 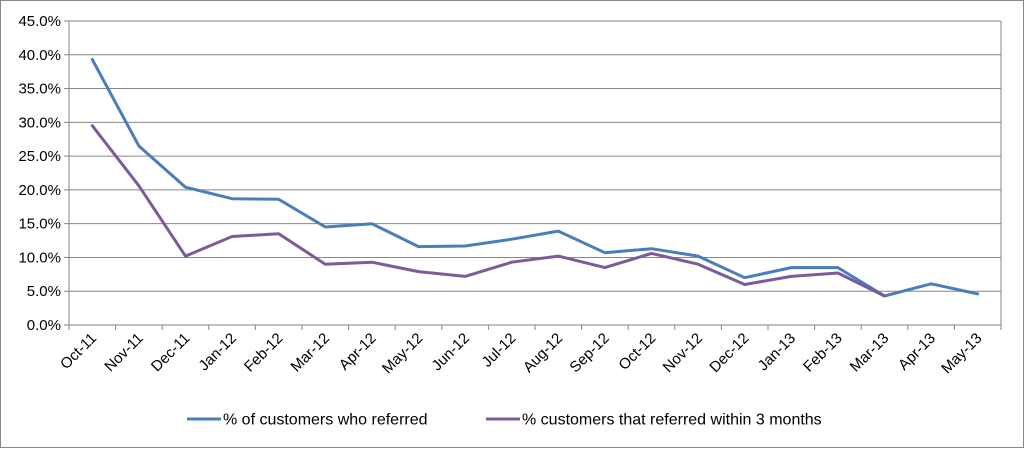 What do you see at coordinates (777, 352) in the screenshot?
I see `x-tick-label: Jan-13` at bounding box center [777, 352].